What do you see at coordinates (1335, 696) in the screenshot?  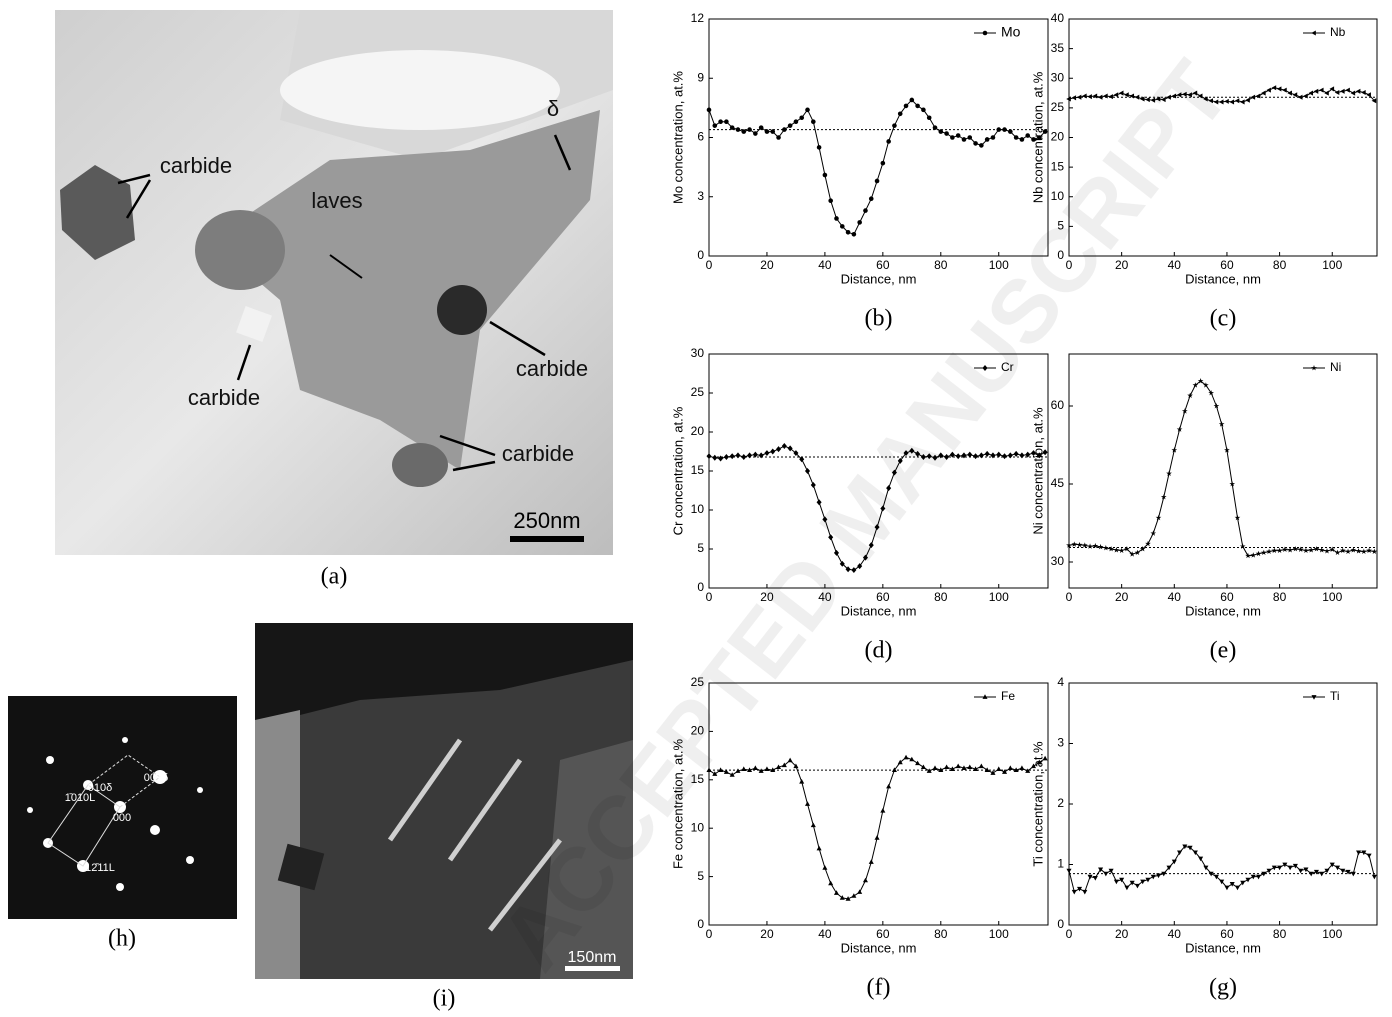 I see `legend-label: Ti` at bounding box center [1335, 696].